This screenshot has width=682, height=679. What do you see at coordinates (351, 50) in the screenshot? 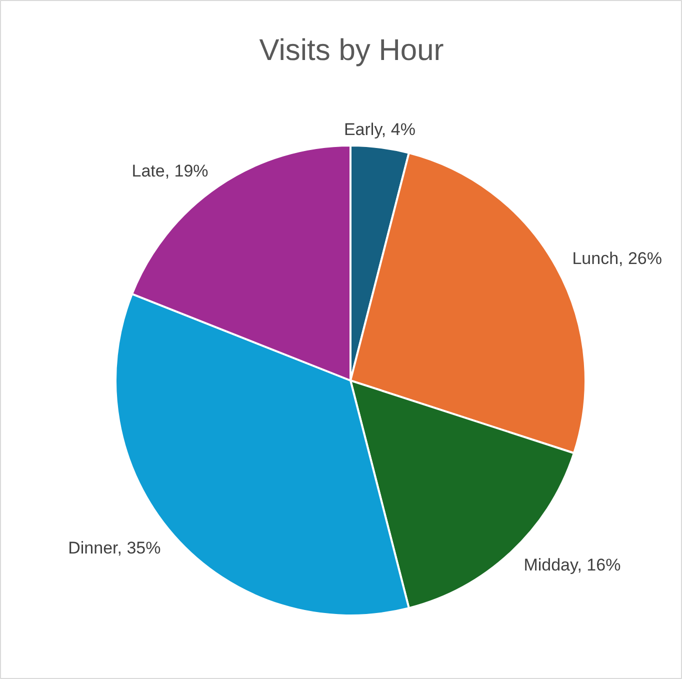
I see `chart-title: Visits by Hour` at bounding box center [351, 50].